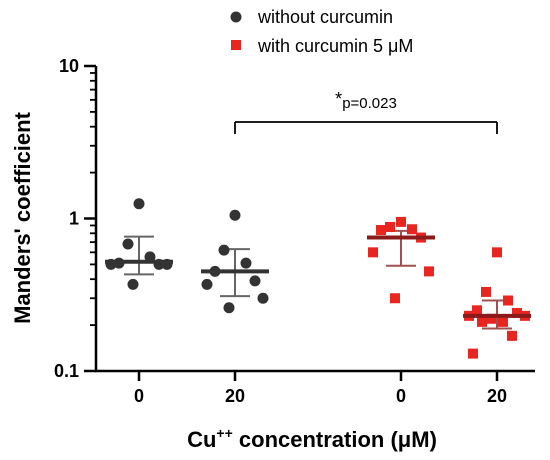 The height and width of the screenshot is (460, 550). I want to click on significance-star: *, so click(338, 99).